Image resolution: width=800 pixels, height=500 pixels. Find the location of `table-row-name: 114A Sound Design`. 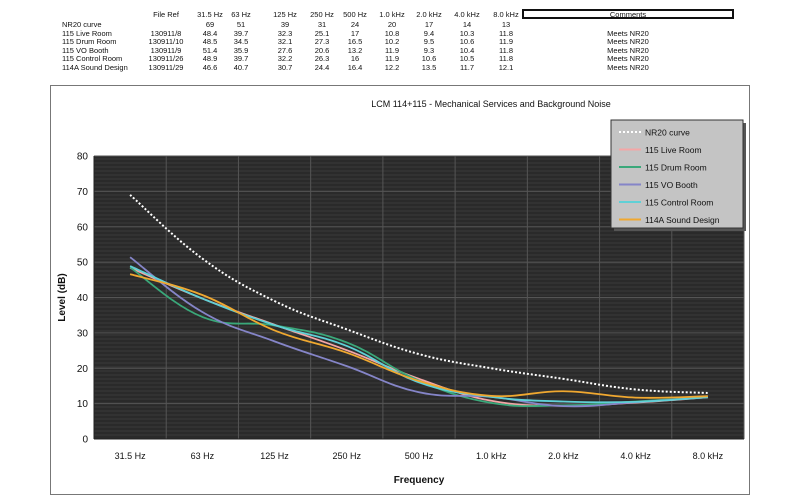

table-row-name: 114A Sound Design is located at coordinates (95, 67).